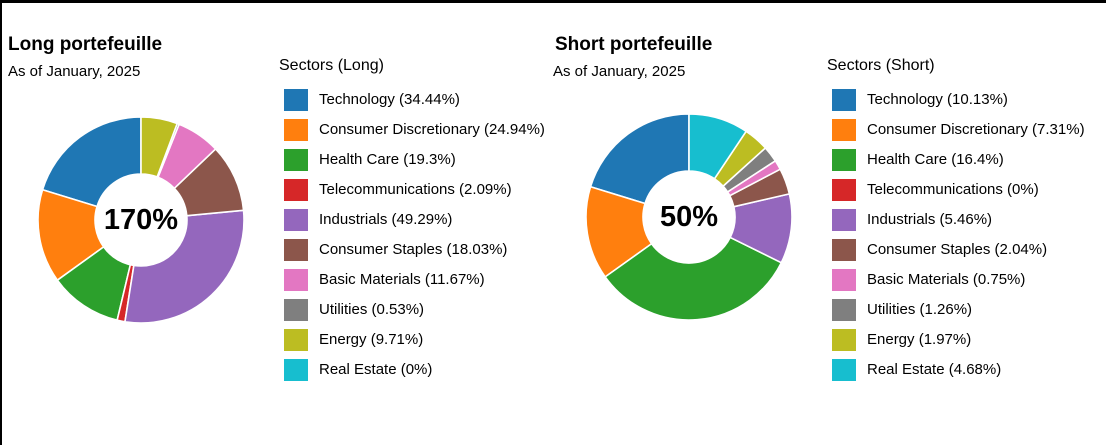  I want to click on short-legend-title: Sectors (Short), so click(881, 65).